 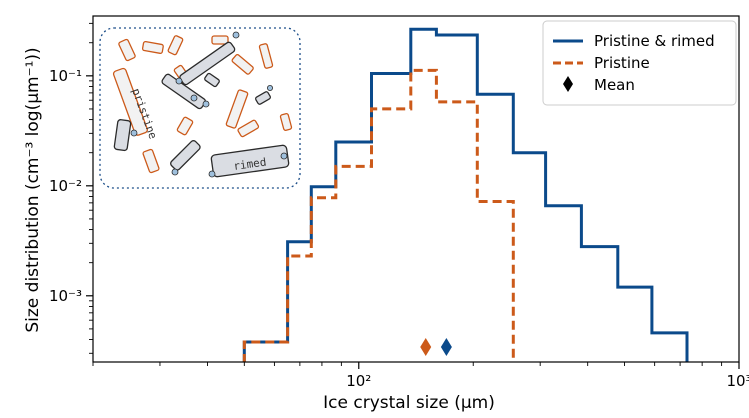 I want to click on mean-marker-pristine, so click(x=426, y=347).